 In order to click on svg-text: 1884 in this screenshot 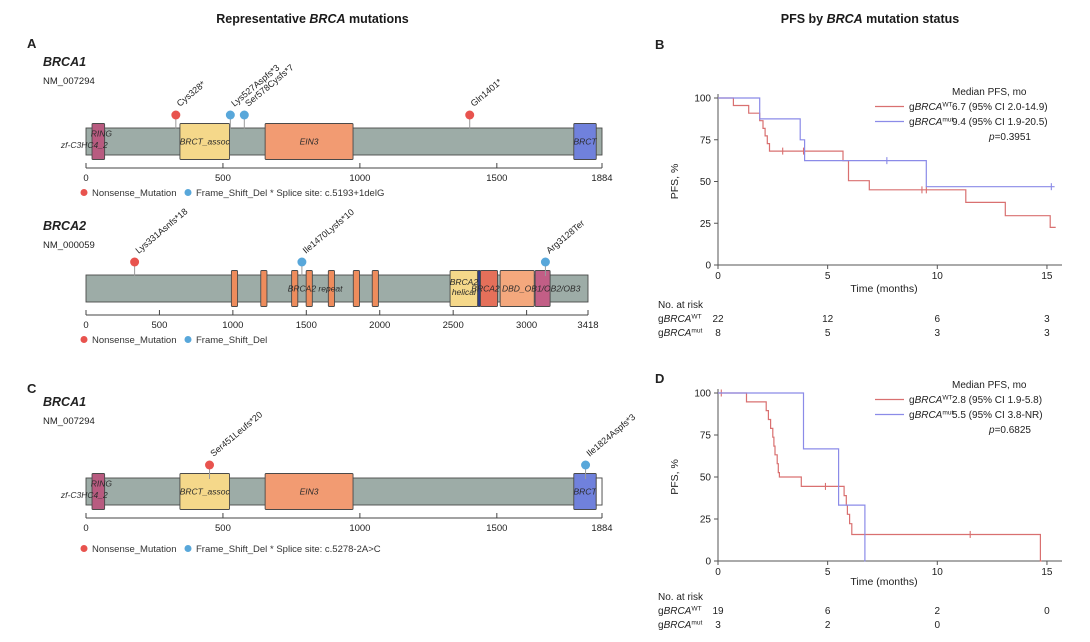, I will do `click(601, 178)`.